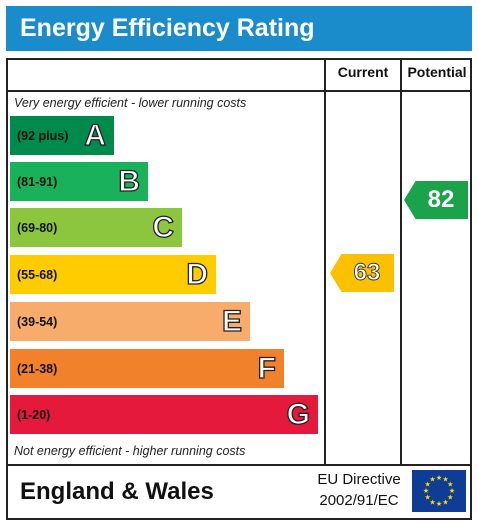  Describe the element at coordinates (239, 28) in the screenshot. I see `page-title: Energy Efficiency Rating` at that location.